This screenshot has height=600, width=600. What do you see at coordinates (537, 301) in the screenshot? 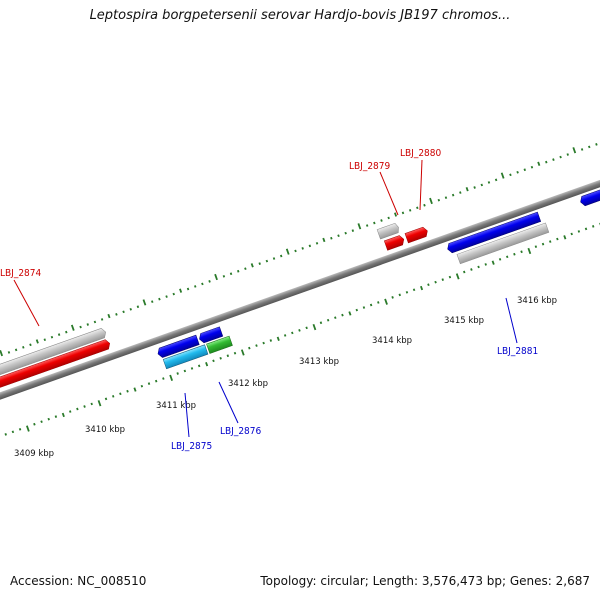
I see `scale-label-3416: 3416 kbp` at bounding box center [537, 301].